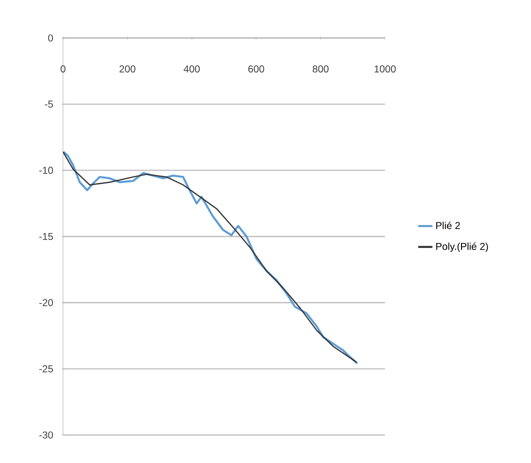  What do you see at coordinates (448, 226) in the screenshot?
I see `legend-label: Plié 2` at bounding box center [448, 226].